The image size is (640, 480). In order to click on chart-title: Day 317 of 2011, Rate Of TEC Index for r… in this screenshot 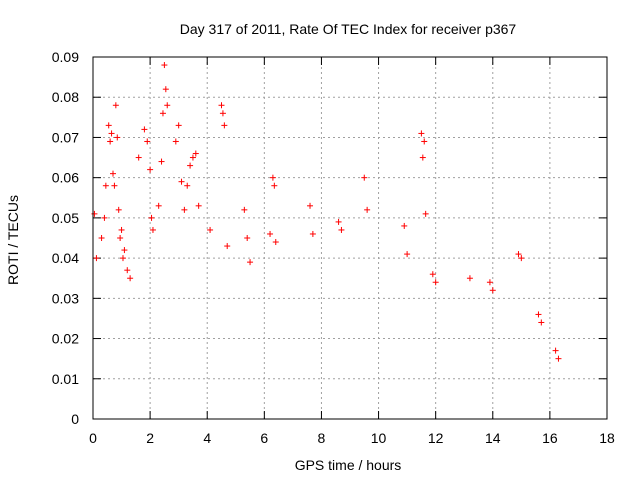, I will do `click(348, 29)`.